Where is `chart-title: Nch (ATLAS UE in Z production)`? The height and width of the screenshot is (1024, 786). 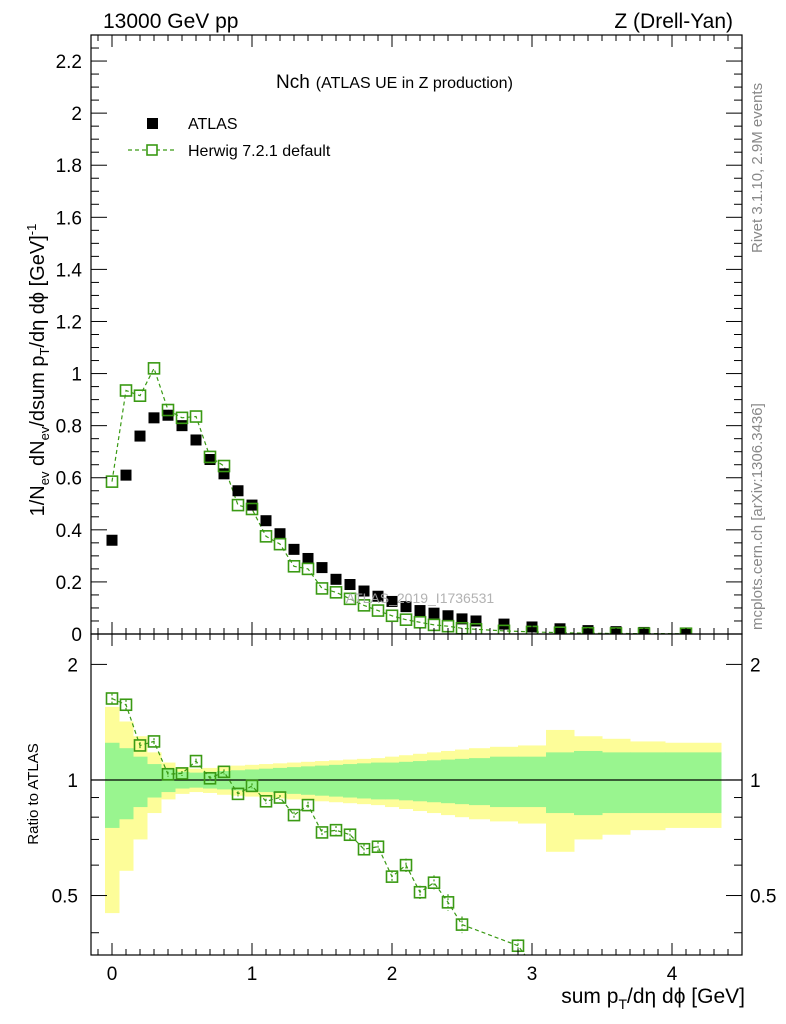 chart-title: Nch (ATLAS UE in Z production) is located at coordinates (394, 82).